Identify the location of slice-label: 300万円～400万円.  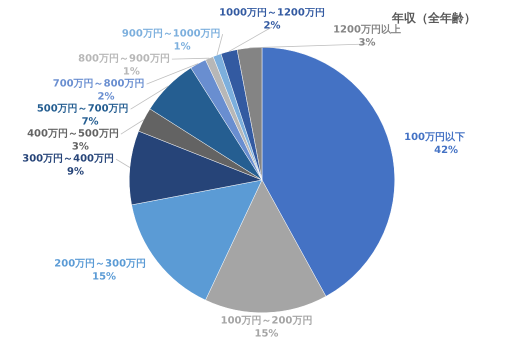
(68, 159).